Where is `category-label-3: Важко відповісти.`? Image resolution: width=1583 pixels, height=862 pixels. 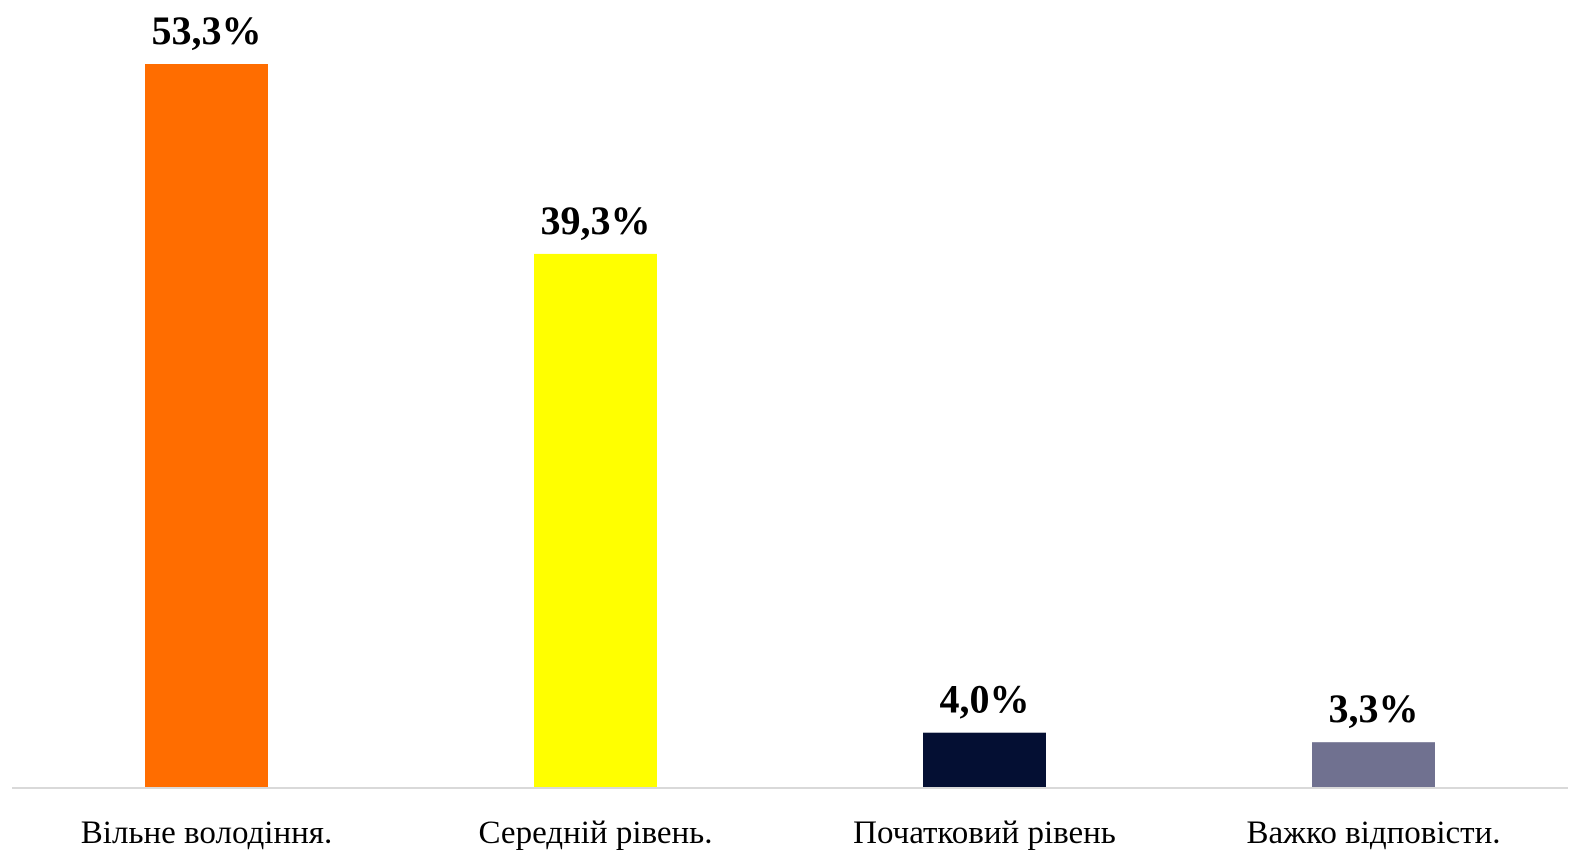 category-label-3: Важко відповісти. is located at coordinates (1374, 833).